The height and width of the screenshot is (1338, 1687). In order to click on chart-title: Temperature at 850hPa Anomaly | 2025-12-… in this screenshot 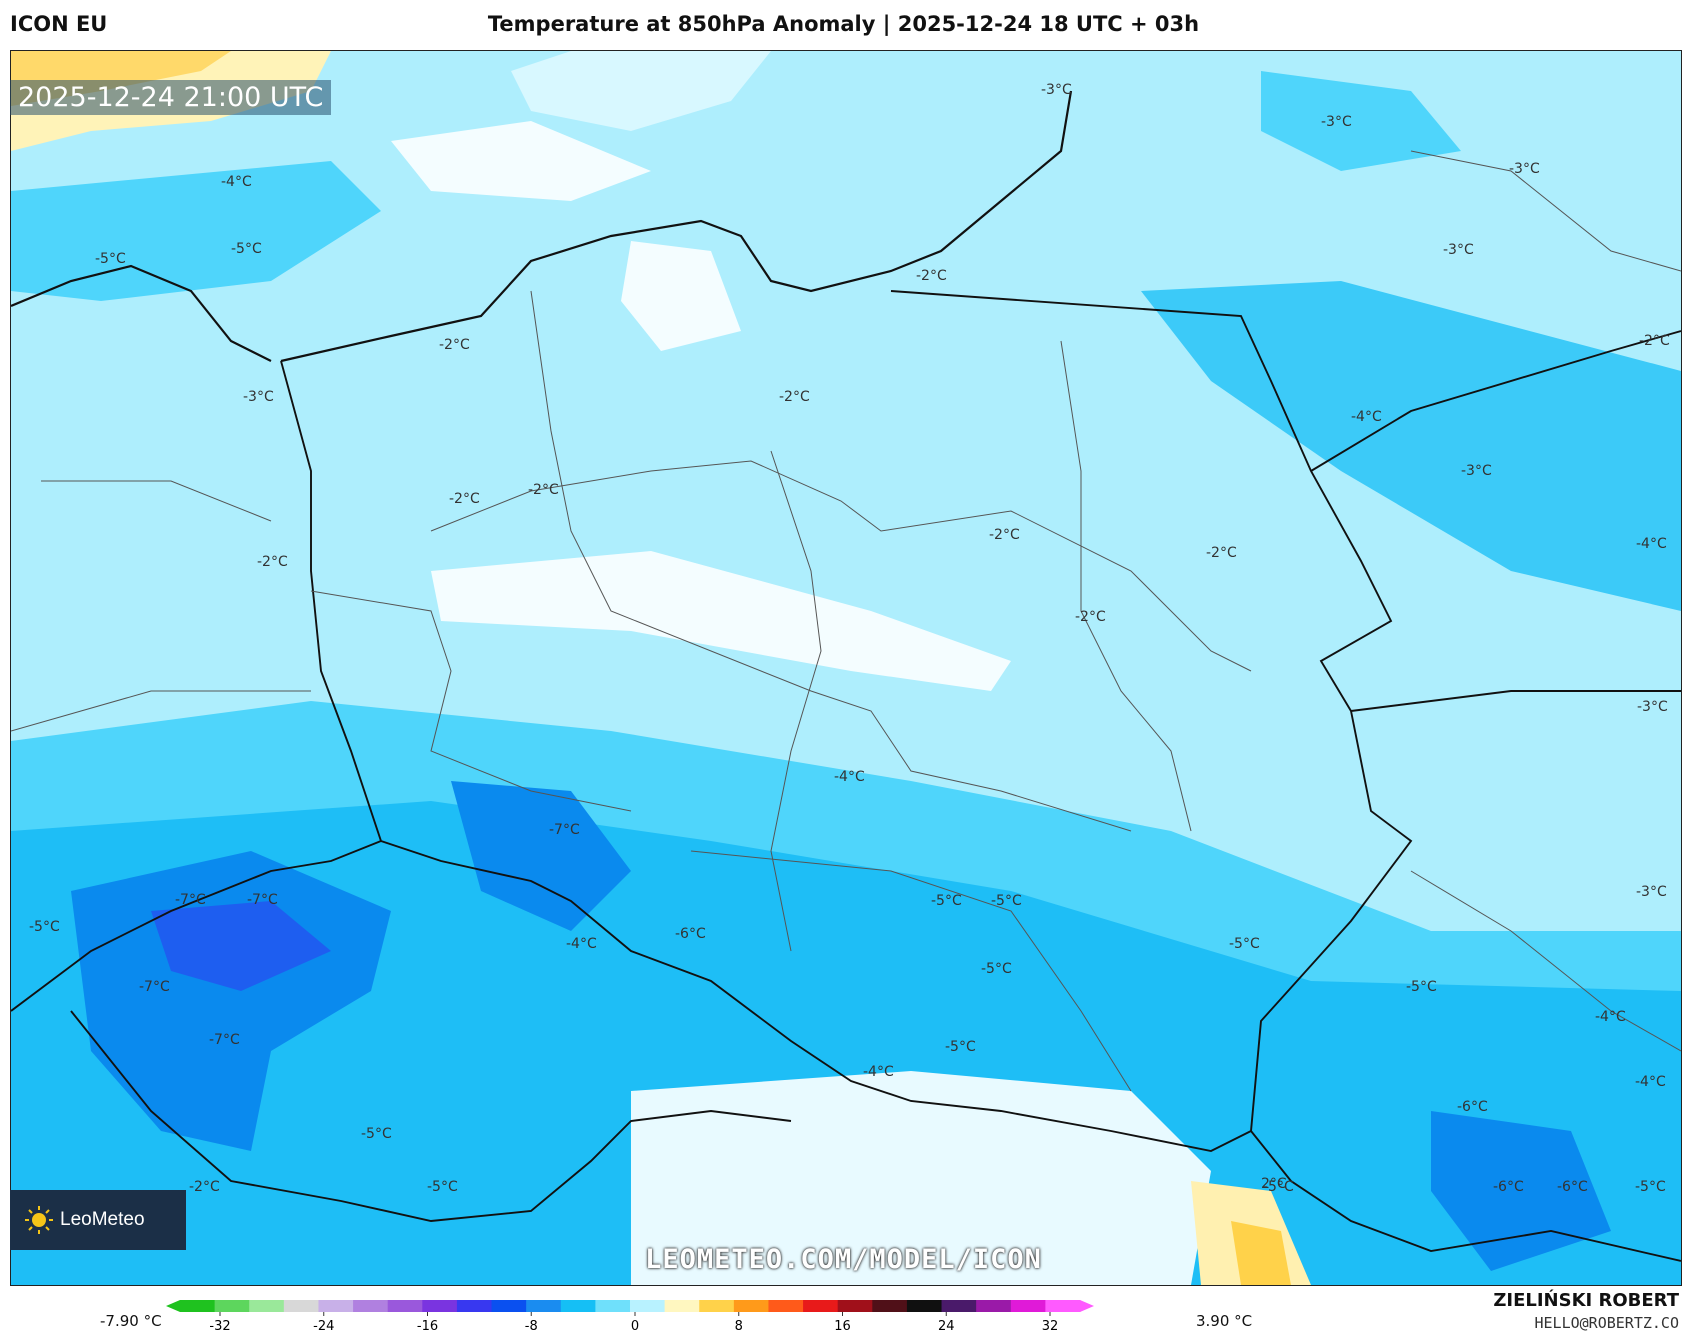, I will do `click(843, 24)`.